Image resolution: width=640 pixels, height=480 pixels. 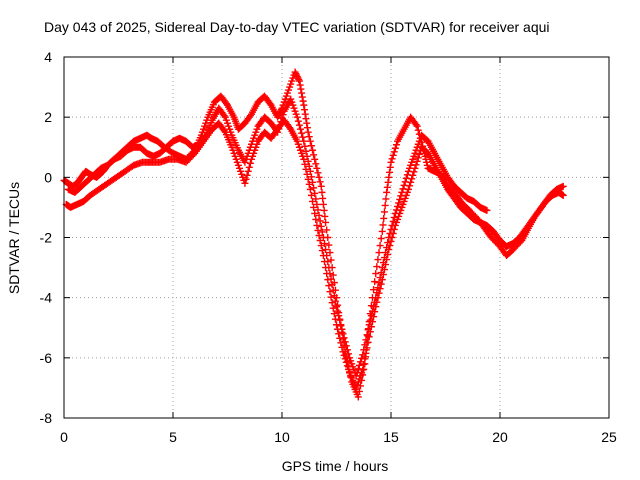 What do you see at coordinates (46, 298) in the screenshot?
I see `y-tick-label: -4` at bounding box center [46, 298].